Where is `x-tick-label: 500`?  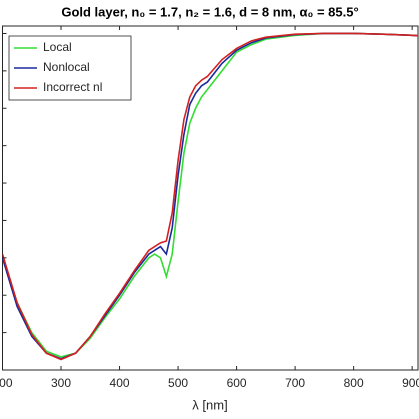
x-tick-label: 500 is located at coordinates (178, 383).